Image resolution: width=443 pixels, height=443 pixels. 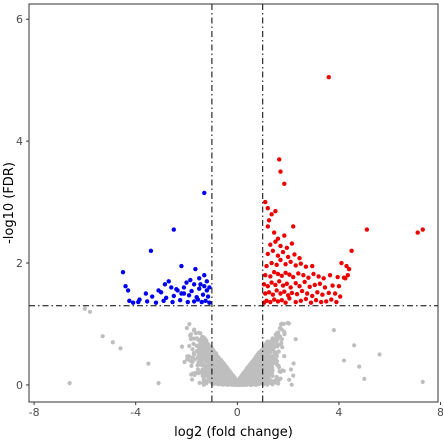 What do you see at coordinates (9, 203) in the screenshot?
I see `y-axis-title: -log10 (FDR)` at bounding box center [9, 203].